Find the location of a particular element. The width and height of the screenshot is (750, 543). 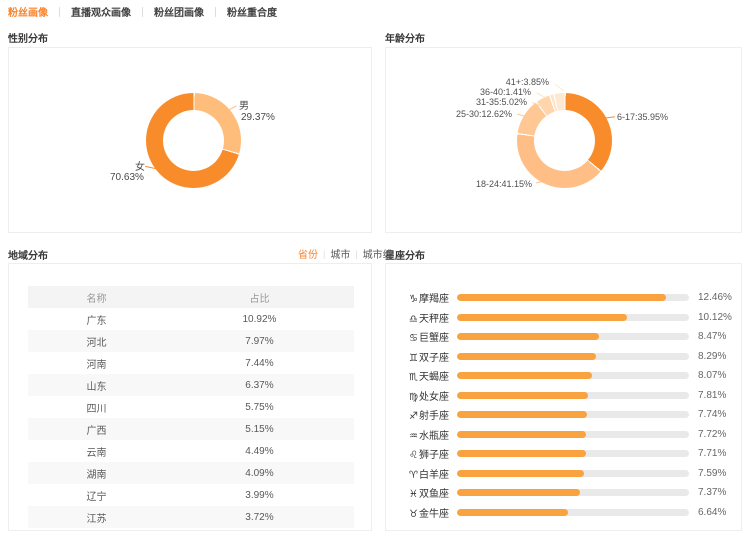

region-percent-cell: 4.09% is located at coordinates (259, 473).